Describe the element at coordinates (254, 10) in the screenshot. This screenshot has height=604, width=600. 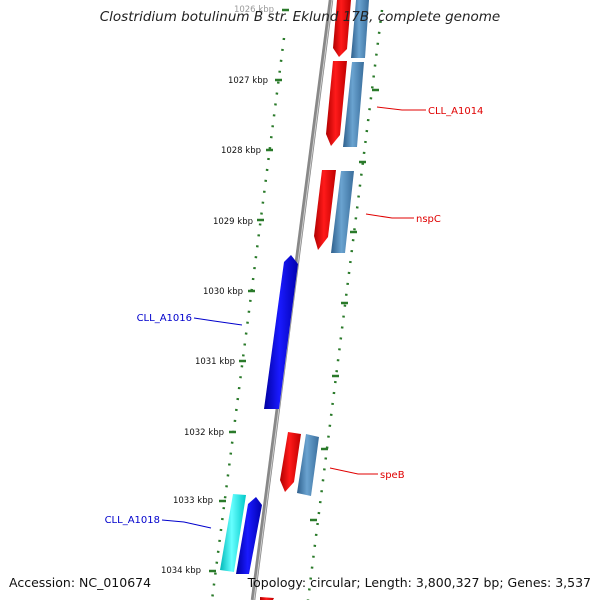
I see `tick-label-1026: 1026 kbp` at that location.